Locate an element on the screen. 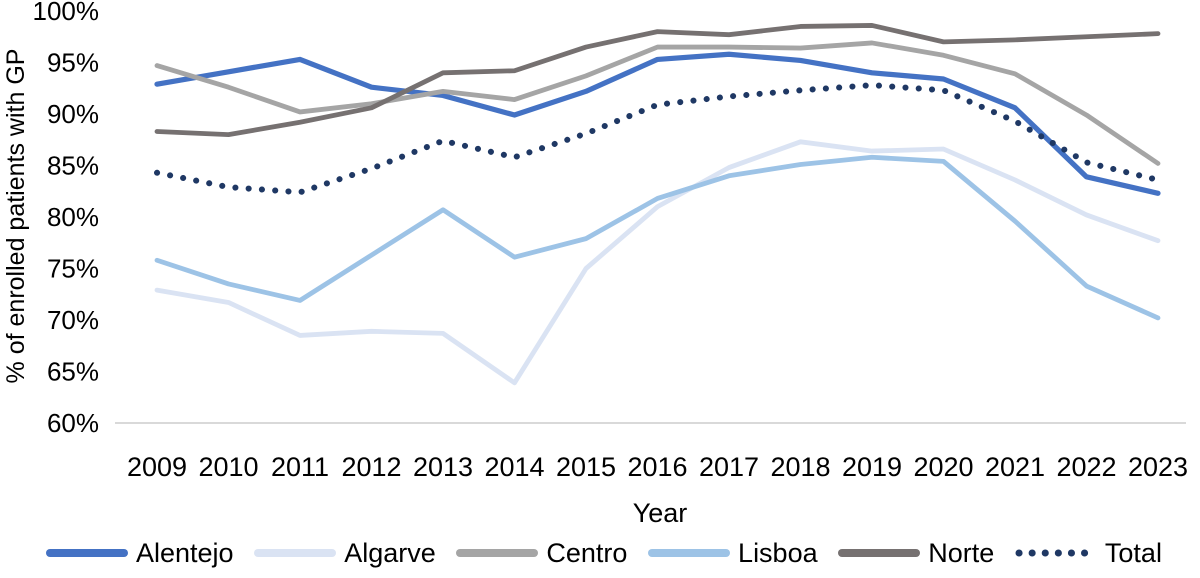 The image size is (1200, 578). x-tick-label: 2013 is located at coordinates (443, 467).